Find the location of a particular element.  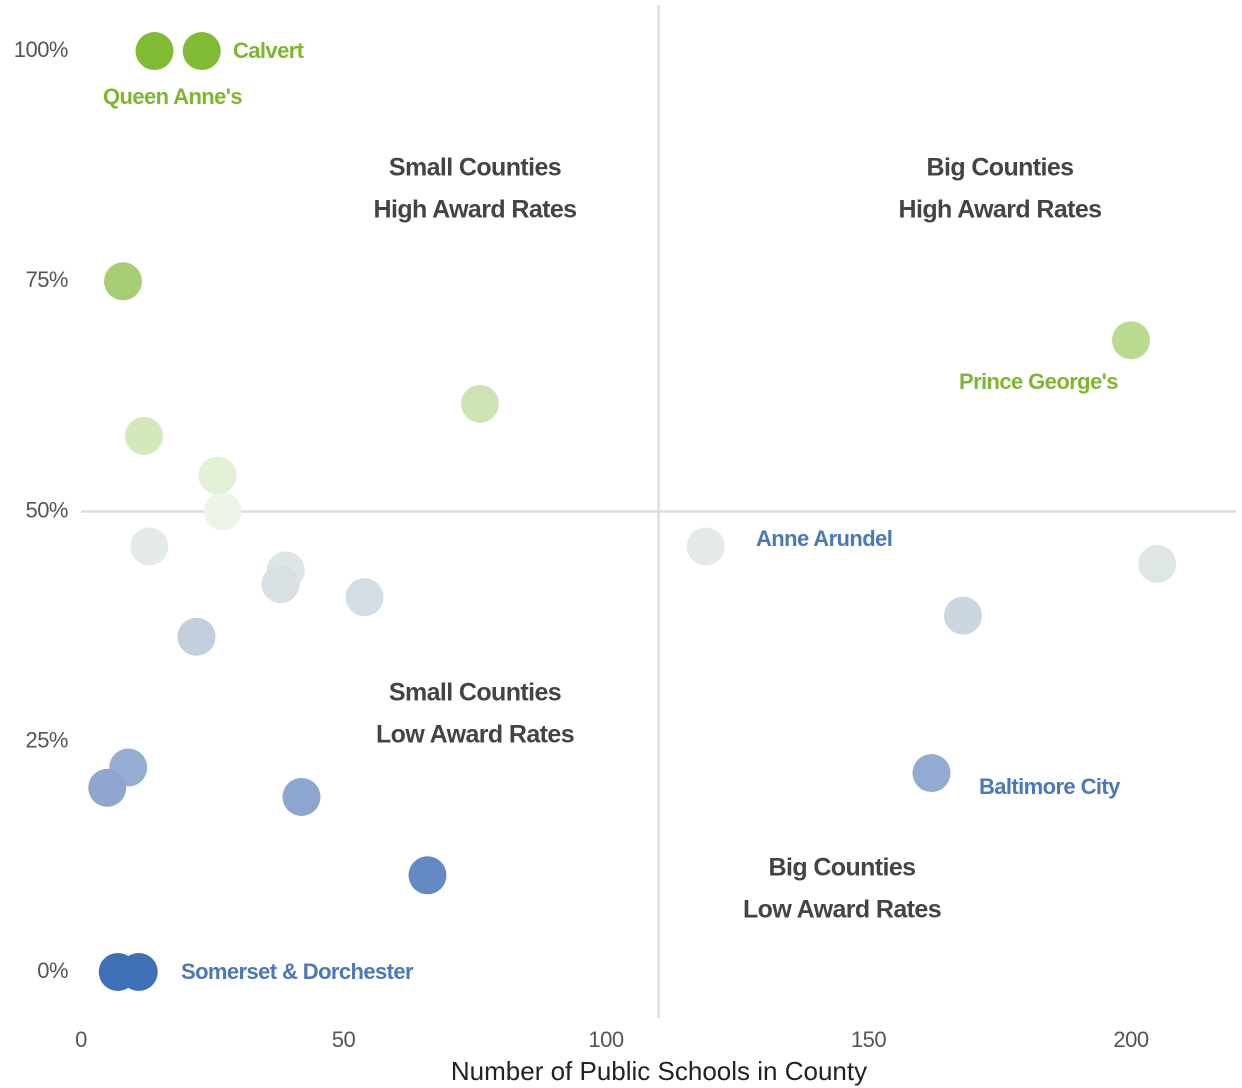

y-tick-label: 0% is located at coordinates (52, 970).